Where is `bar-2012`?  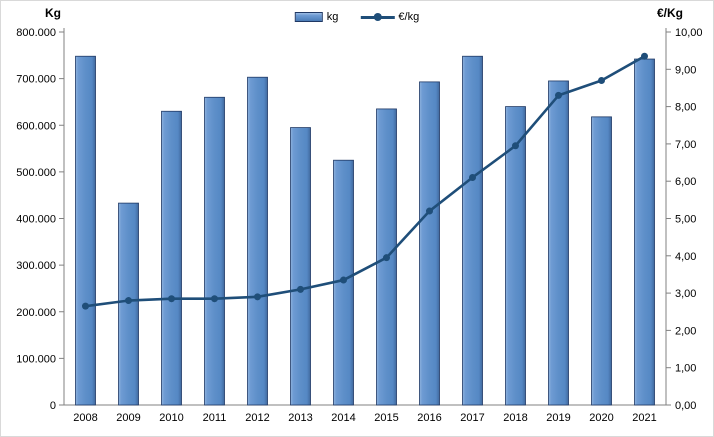
bar-2012 is located at coordinates (257, 241).